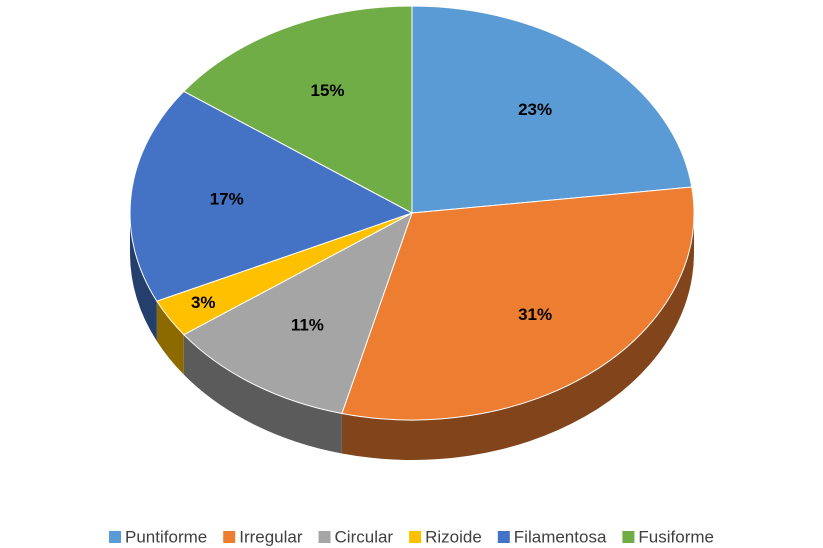 This screenshot has height=548, width=823. I want to click on legend-label: Irregular, so click(271, 536).